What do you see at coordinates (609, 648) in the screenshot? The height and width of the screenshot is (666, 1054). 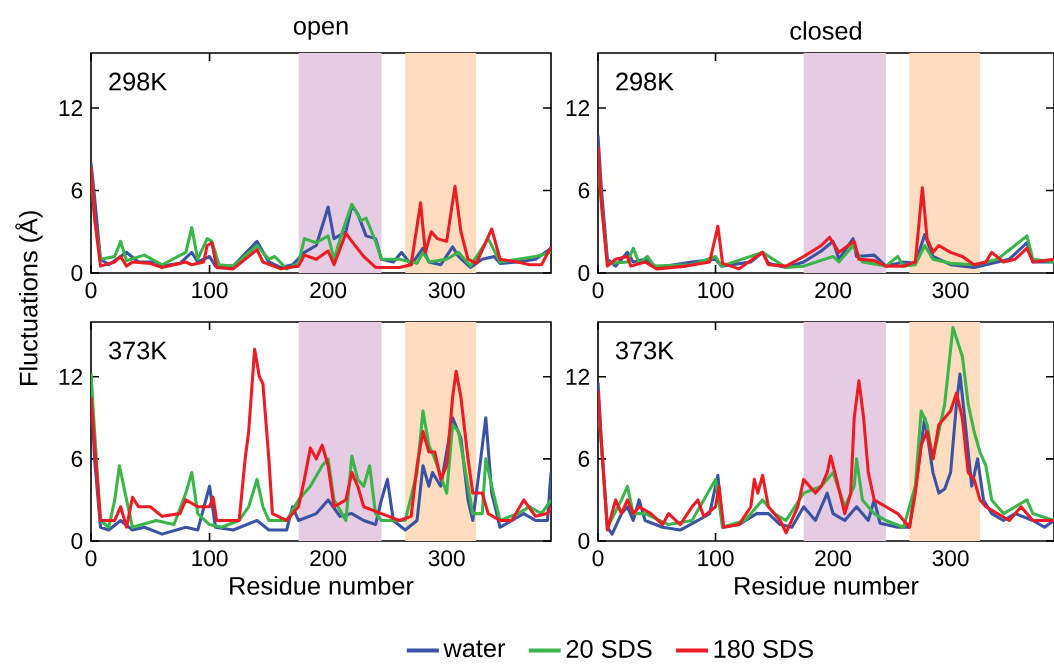 I see `legend-label: 20 SDS` at bounding box center [609, 648].